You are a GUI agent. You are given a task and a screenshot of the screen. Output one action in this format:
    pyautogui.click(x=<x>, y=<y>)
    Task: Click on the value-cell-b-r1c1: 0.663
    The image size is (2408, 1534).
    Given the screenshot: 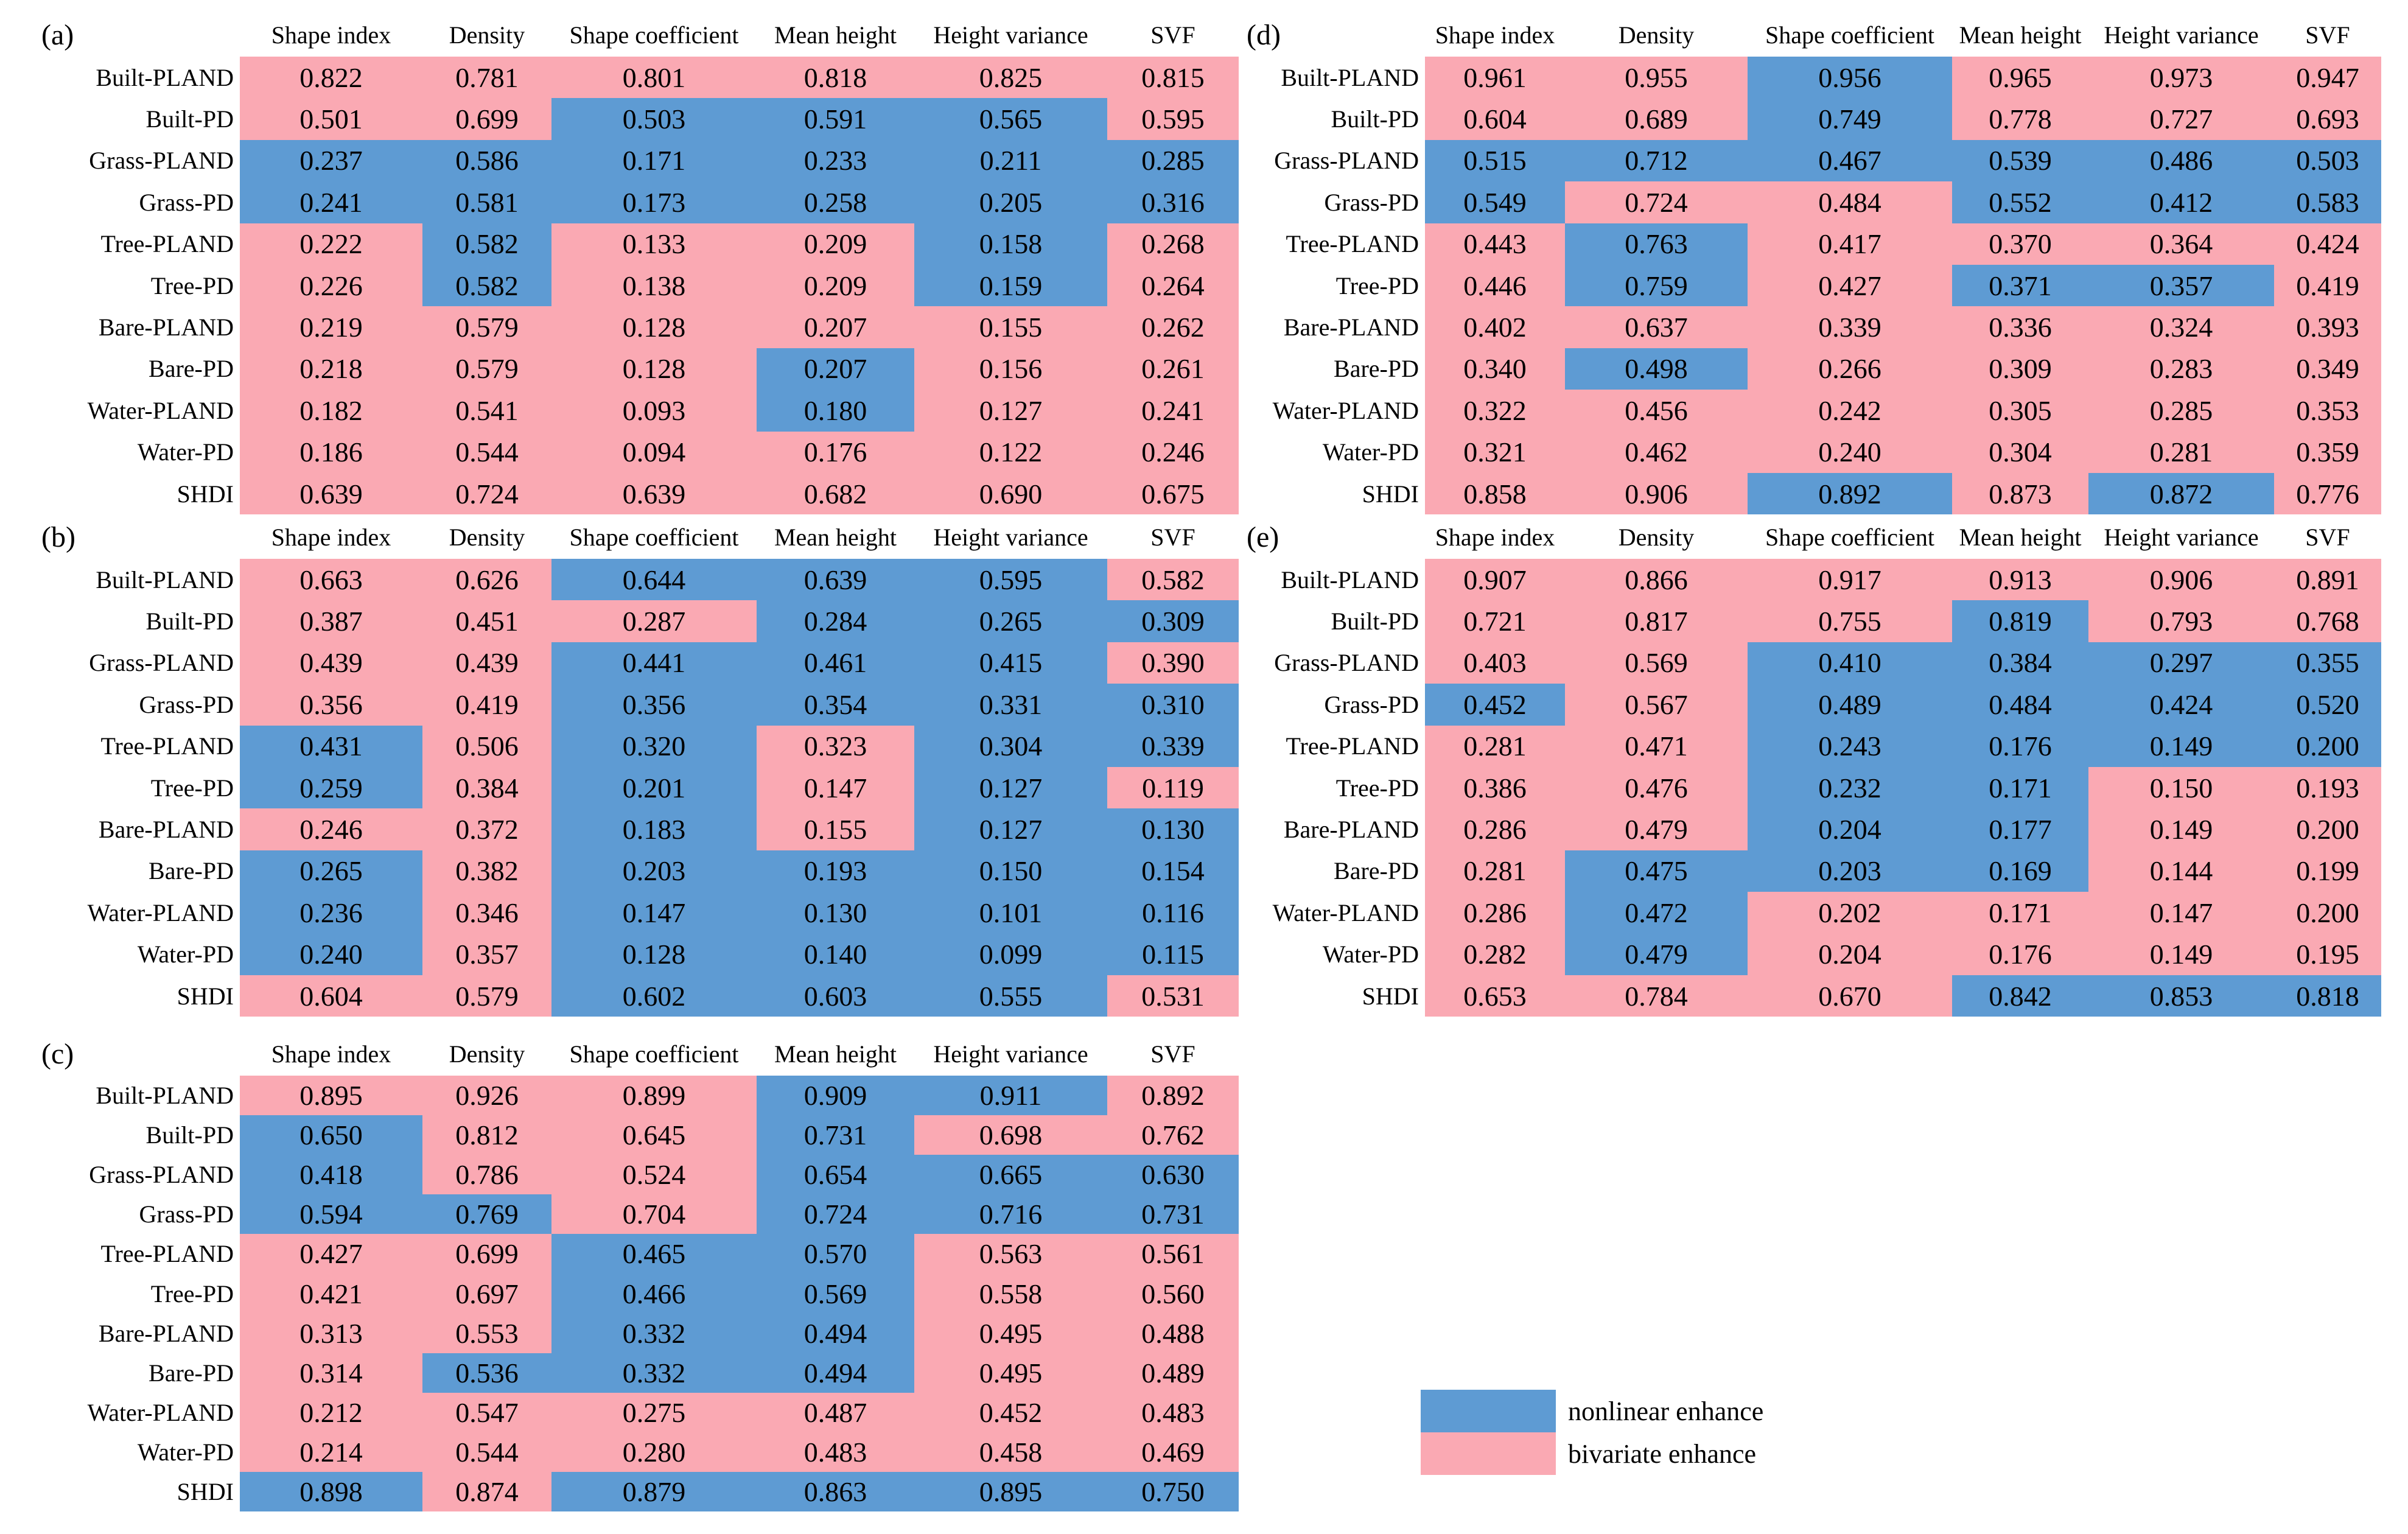 What is the action you would take?
    pyautogui.click(x=331, y=580)
    